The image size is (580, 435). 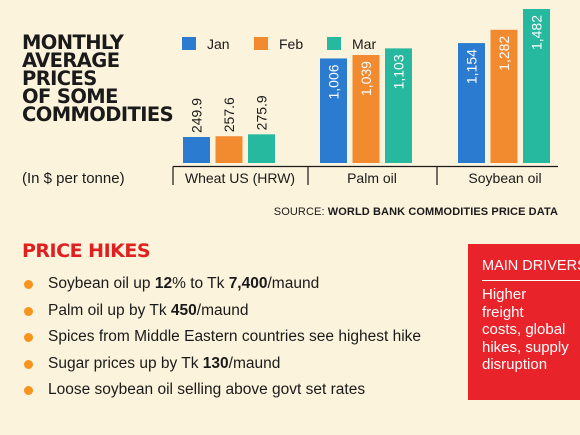 I want to click on bar-value-label: 1,282, so click(x=504, y=53).